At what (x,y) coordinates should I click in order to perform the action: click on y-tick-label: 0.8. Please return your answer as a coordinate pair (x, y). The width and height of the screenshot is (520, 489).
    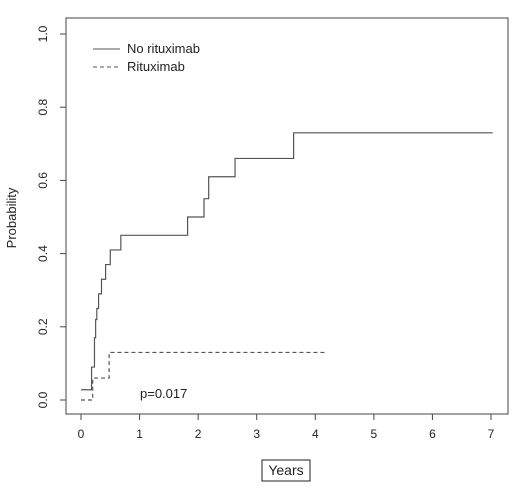
    Looking at the image, I should click on (43, 107).